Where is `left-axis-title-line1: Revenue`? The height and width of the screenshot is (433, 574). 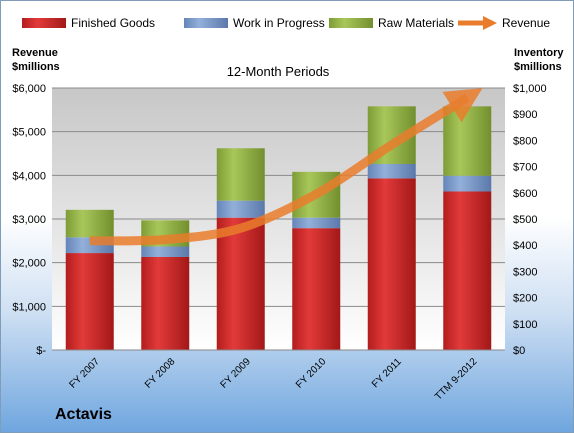
left-axis-title-line1: Revenue is located at coordinates (35, 53).